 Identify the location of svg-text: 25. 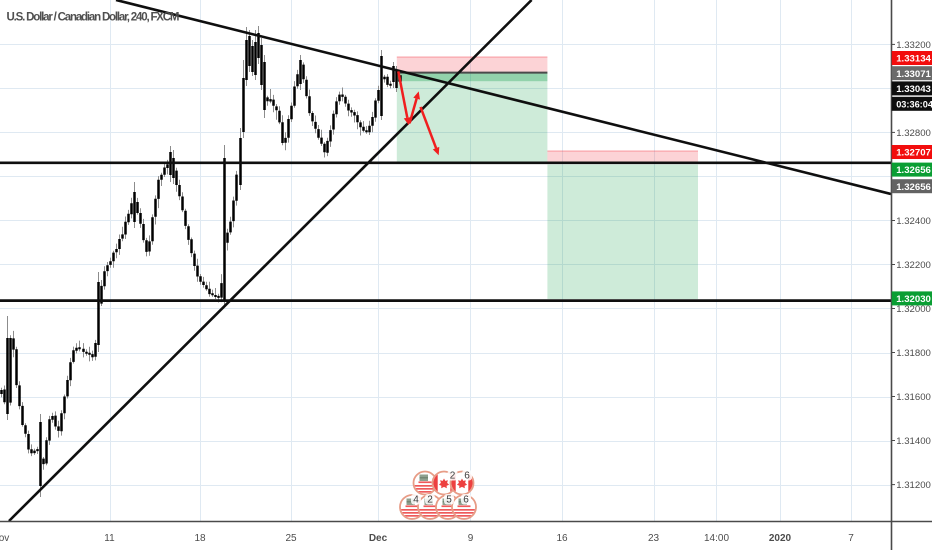
(291, 538).